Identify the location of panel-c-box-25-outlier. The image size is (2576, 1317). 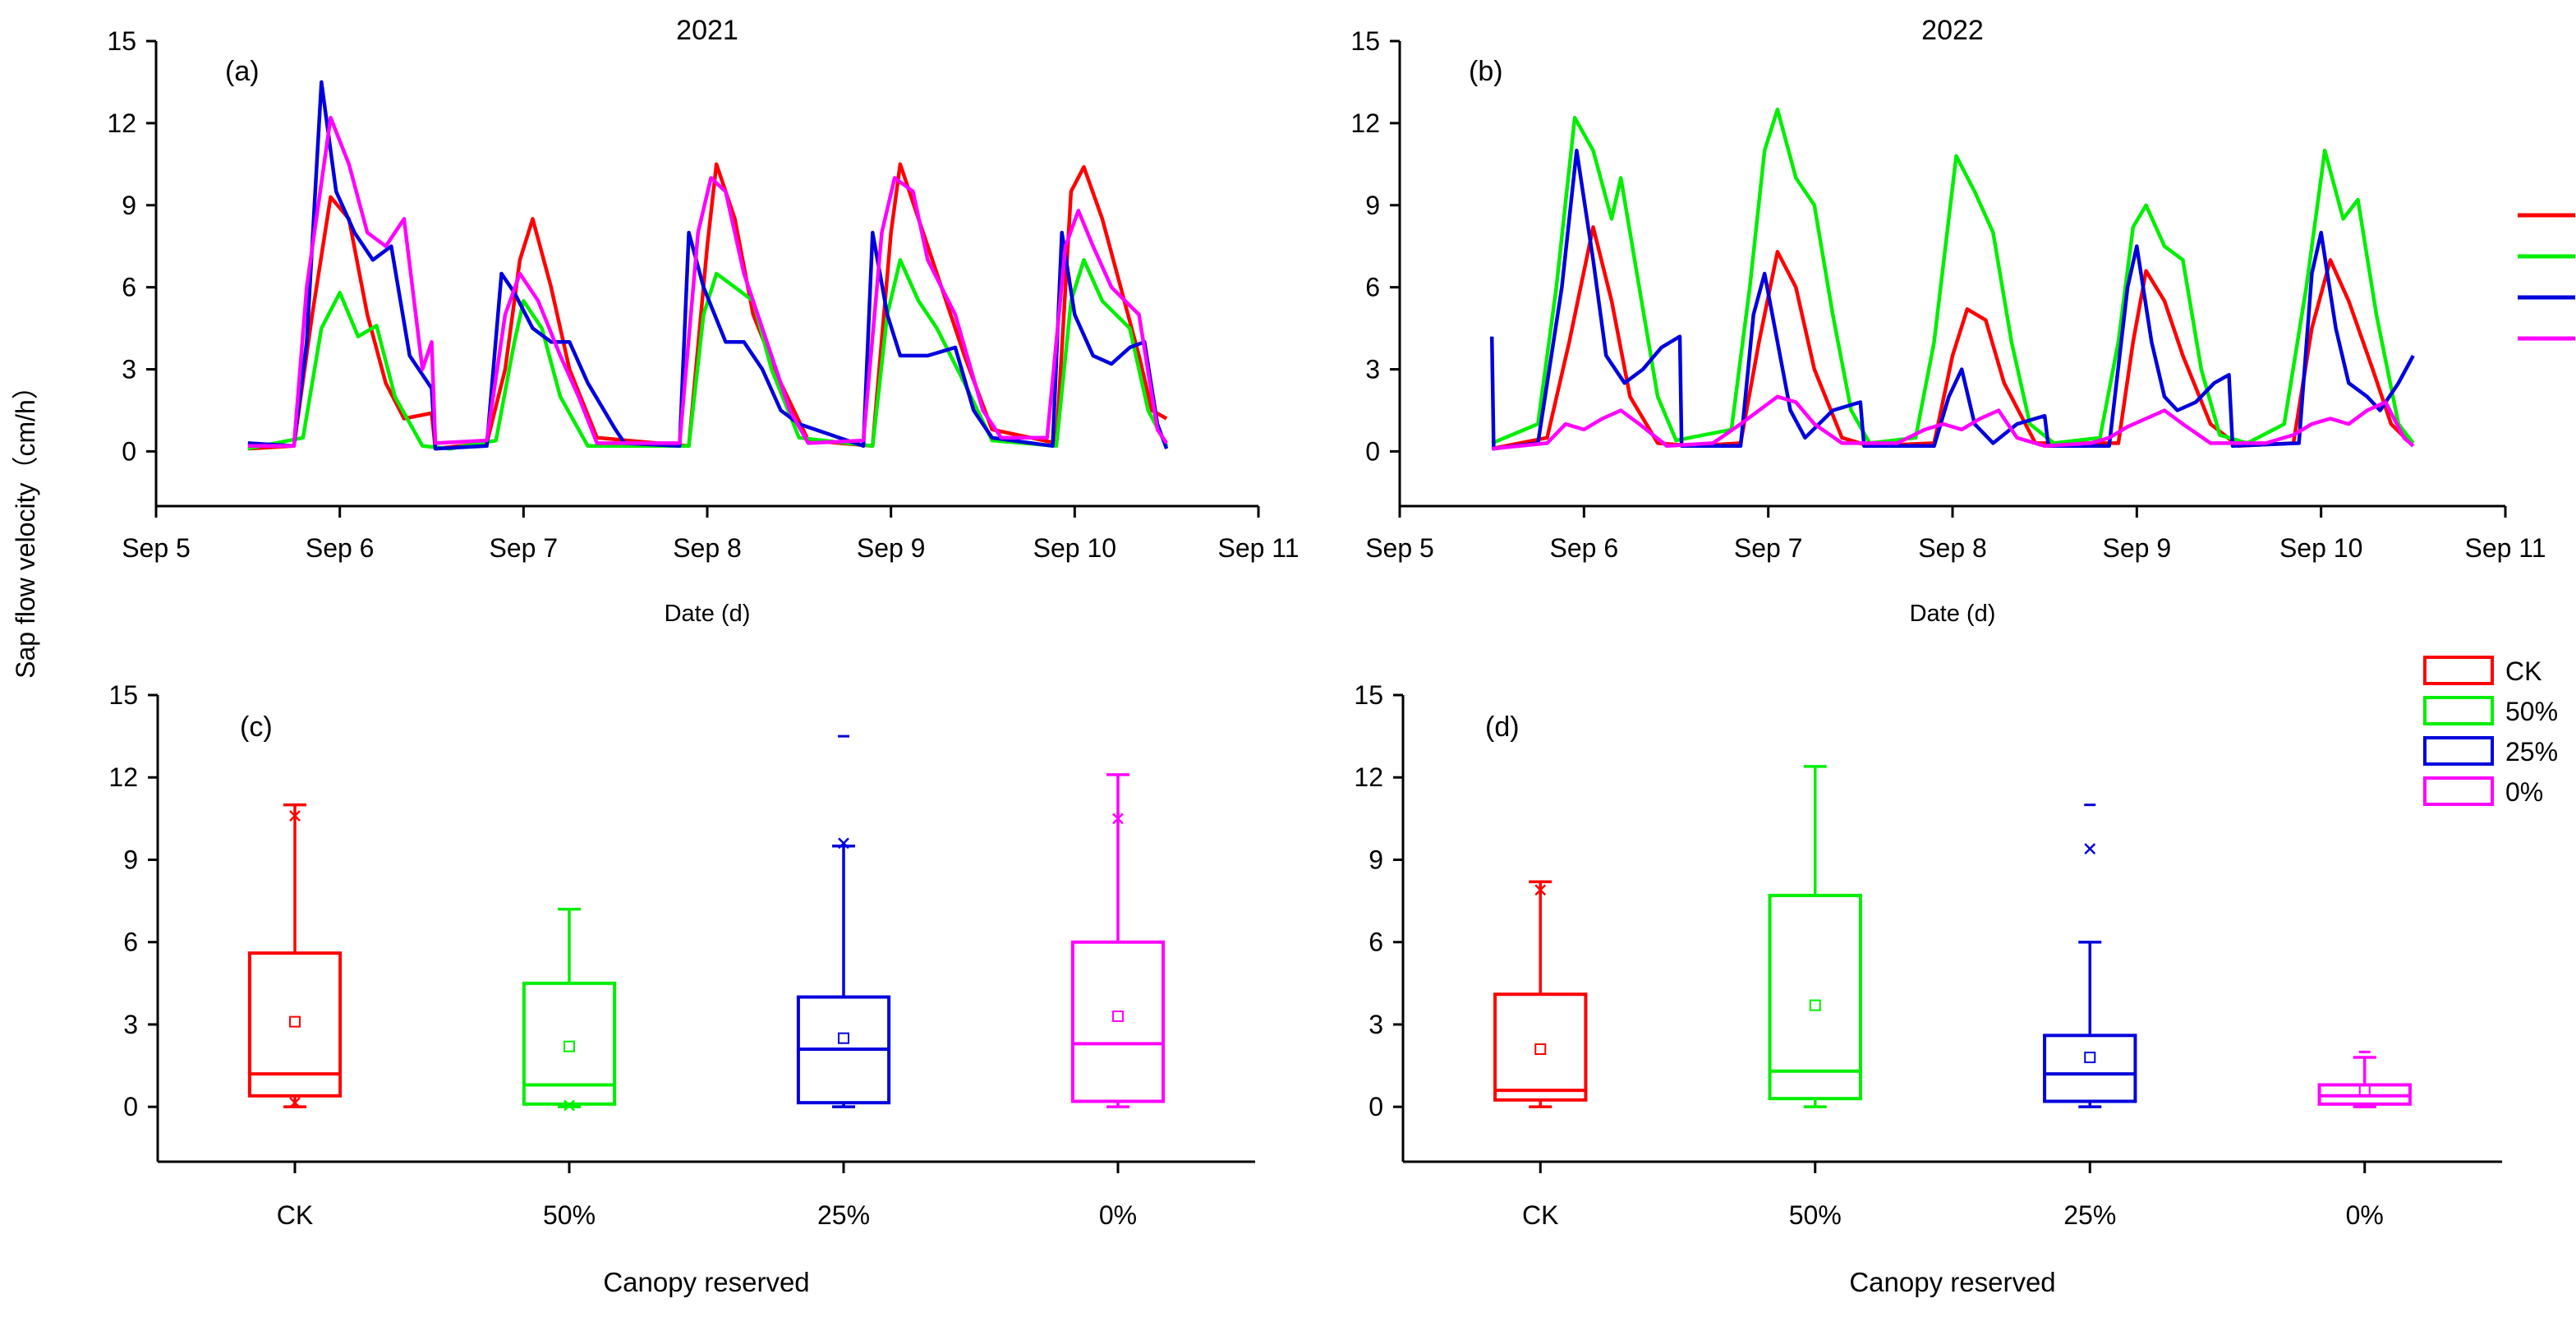
(844, 843).